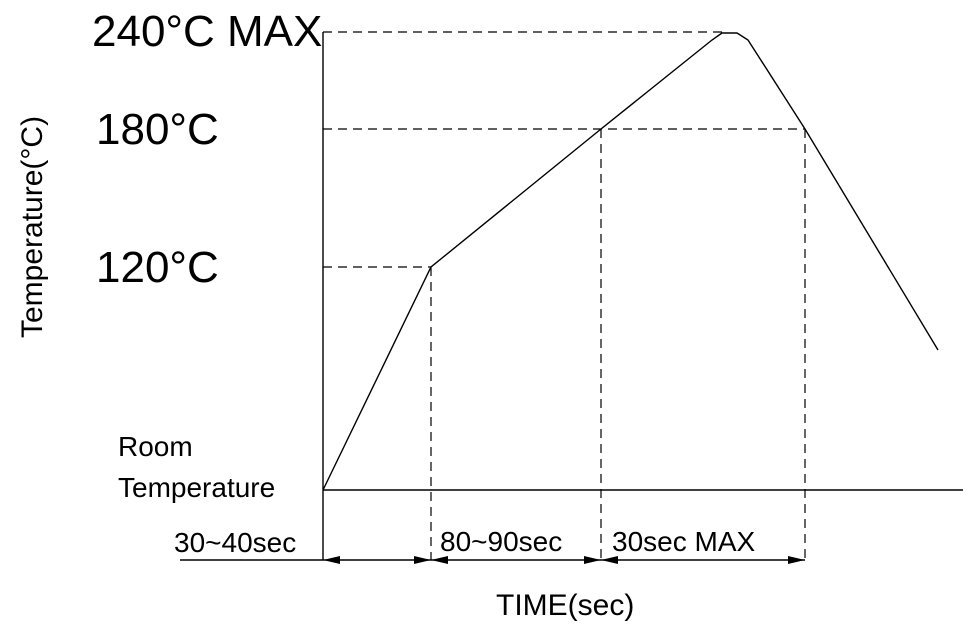 Image resolution: width=970 pixels, height=632 pixels. I want to click on x-axis-title: TIME(sec), so click(565, 605).